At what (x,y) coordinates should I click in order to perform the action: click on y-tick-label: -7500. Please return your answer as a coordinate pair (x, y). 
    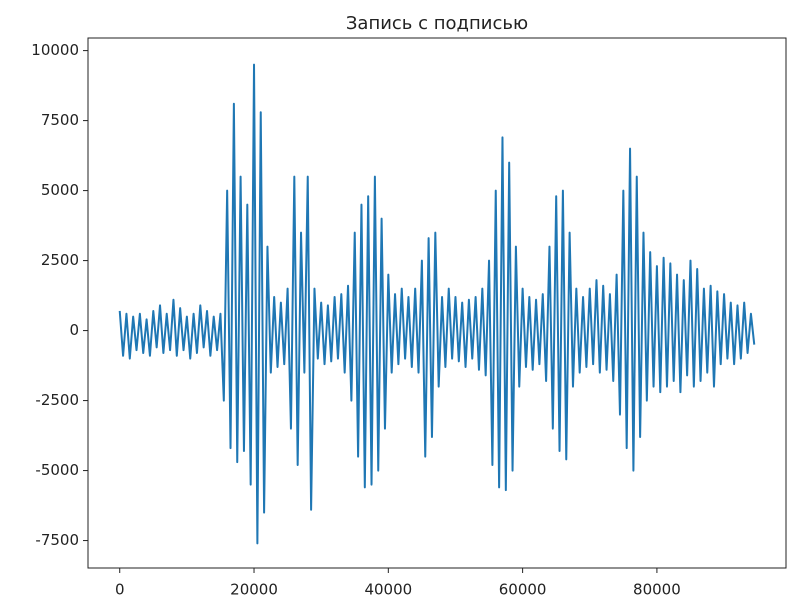
    Looking at the image, I should click on (57, 540).